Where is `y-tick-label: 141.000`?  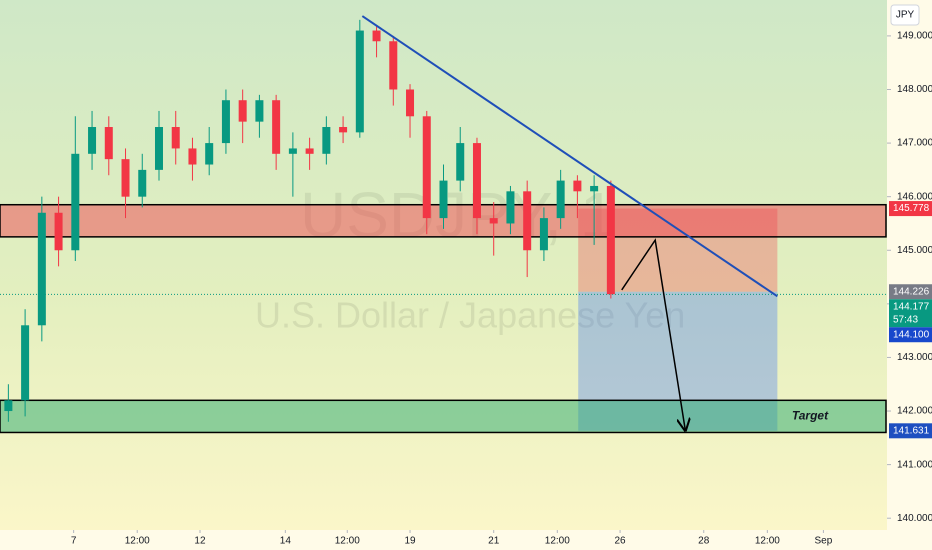
y-tick-label: 141.000 is located at coordinates (914, 464).